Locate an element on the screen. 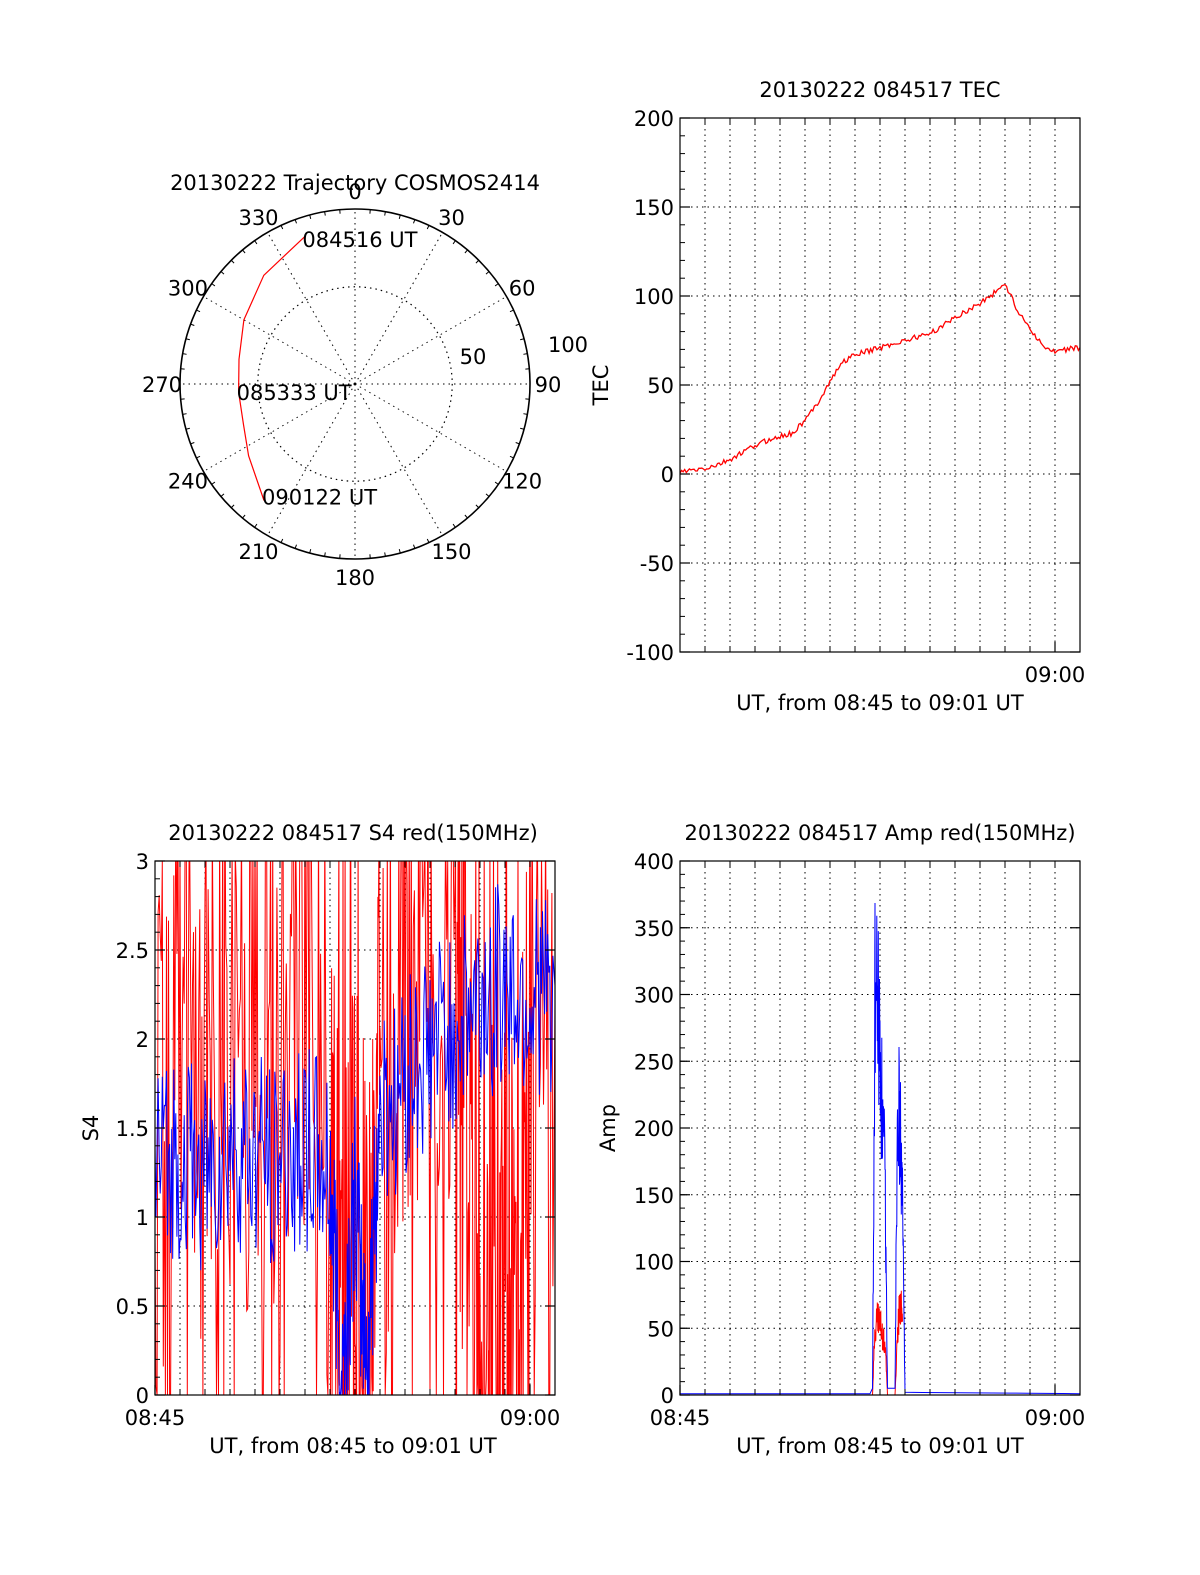 This screenshot has width=1200, height=1575. y-tick-label: 2.5 is located at coordinates (132, 951).